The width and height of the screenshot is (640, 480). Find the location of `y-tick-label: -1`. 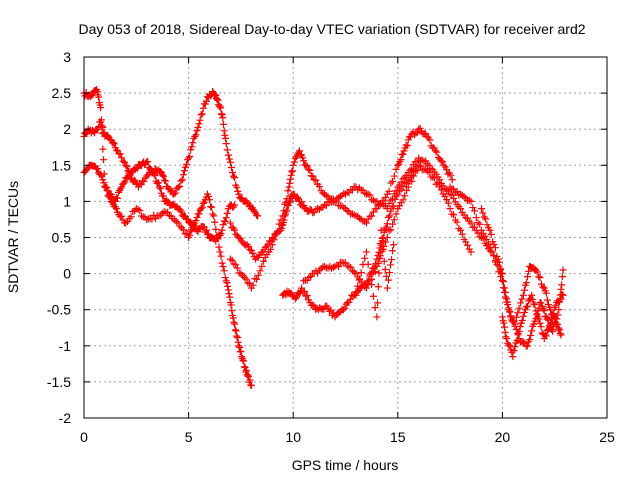

y-tick-label: -1 is located at coordinates (65, 346).